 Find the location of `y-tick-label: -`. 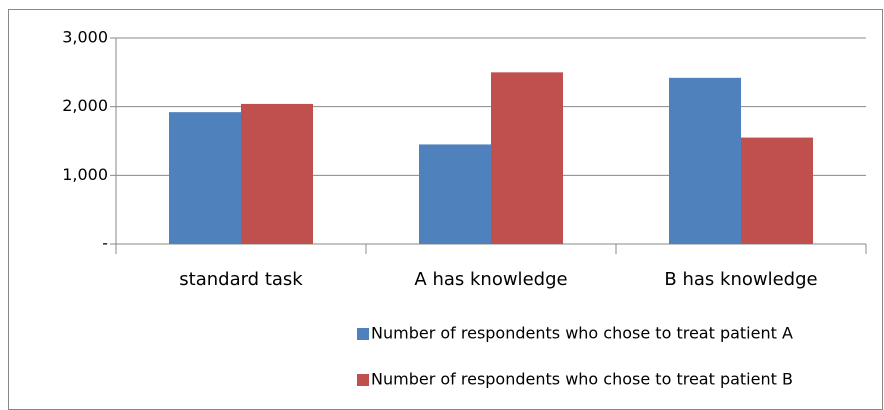

y-tick-label: - is located at coordinates (105, 243).